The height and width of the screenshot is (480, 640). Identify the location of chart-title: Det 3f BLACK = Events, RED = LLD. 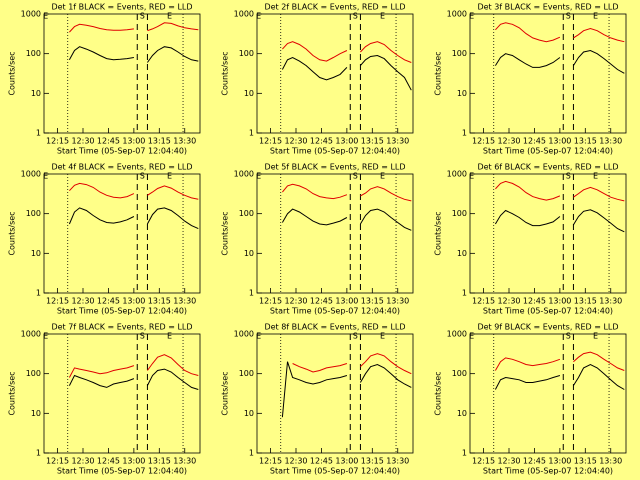
(547, 7).